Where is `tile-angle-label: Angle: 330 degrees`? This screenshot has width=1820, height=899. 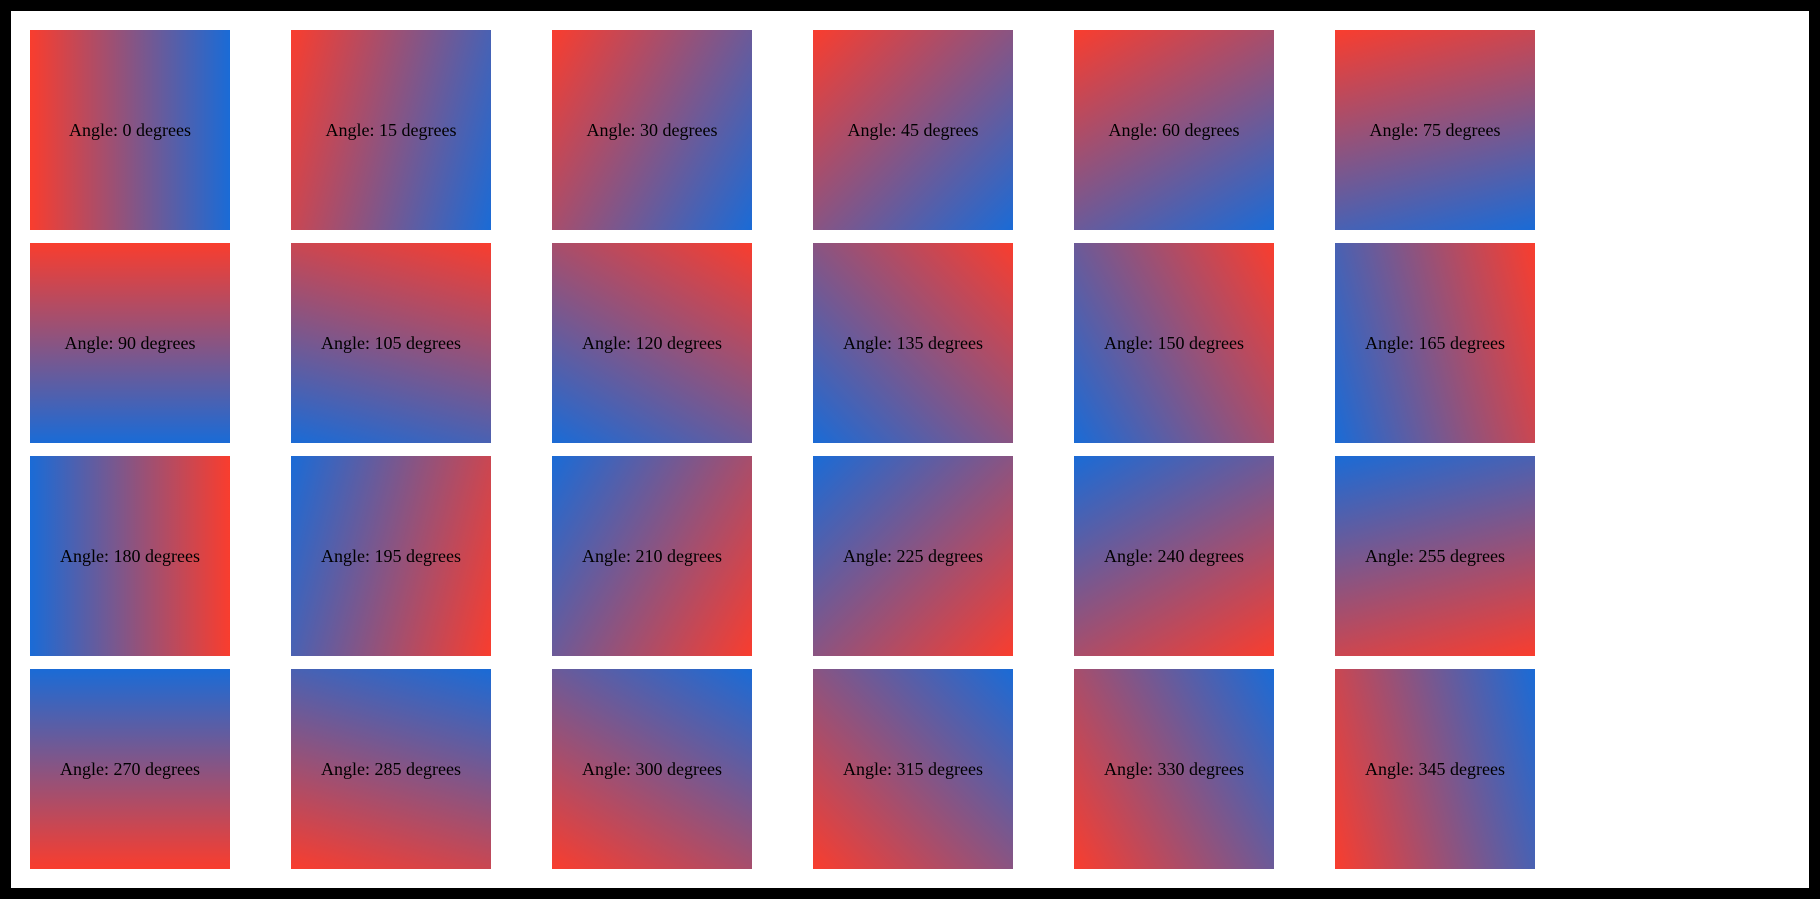
tile-angle-label: Angle: 330 degrees is located at coordinates (1174, 769).